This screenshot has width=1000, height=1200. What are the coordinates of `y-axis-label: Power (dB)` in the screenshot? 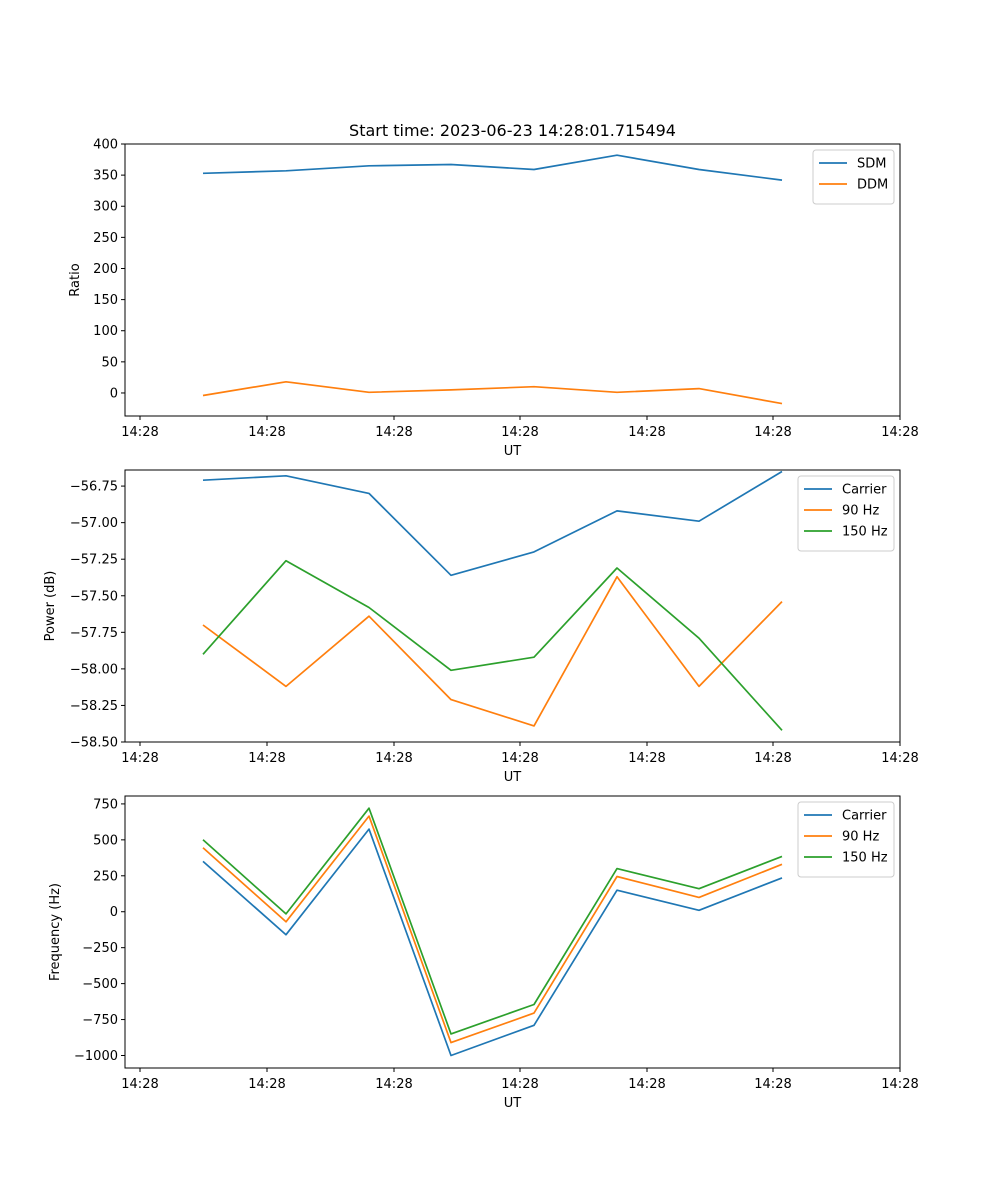 It's located at (50, 606).